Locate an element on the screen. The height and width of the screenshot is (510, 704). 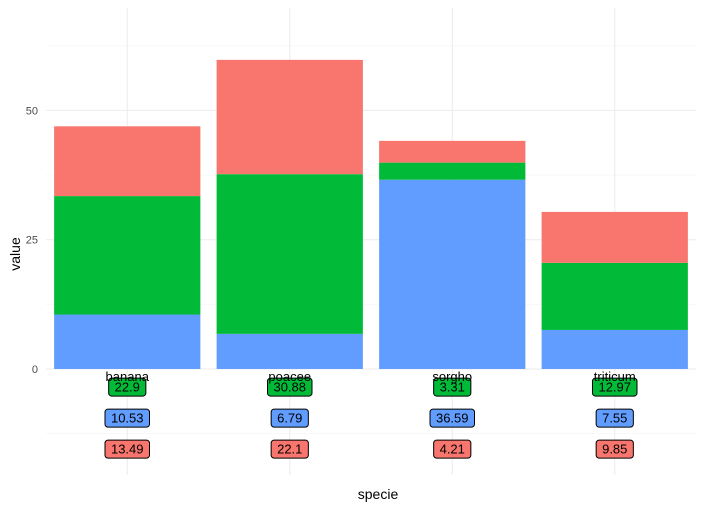
data-label: 3.31 is located at coordinates (452, 387).